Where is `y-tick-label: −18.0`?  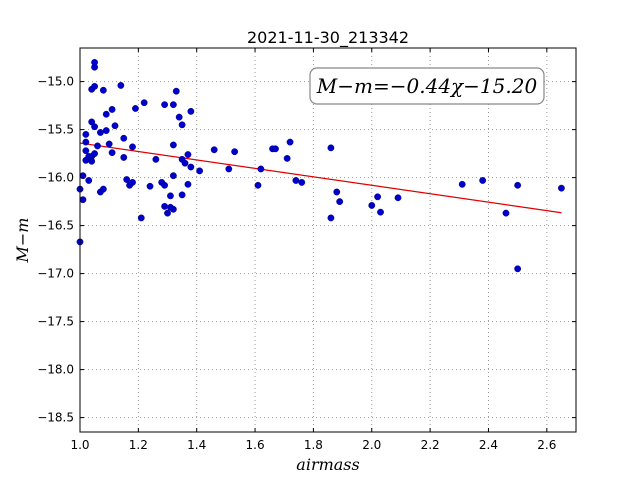
y-tick-label: −18.0 is located at coordinates (55, 370).